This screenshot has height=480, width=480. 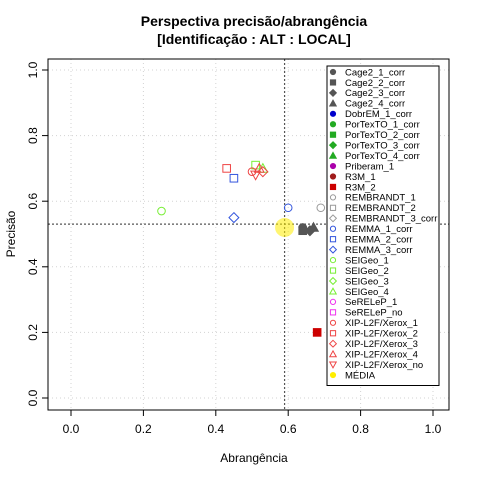 What do you see at coordinates (382, 135) in the screenshot?
I see `legend-label: PorTexTO_2_corr` at bounding box center [382, 135].